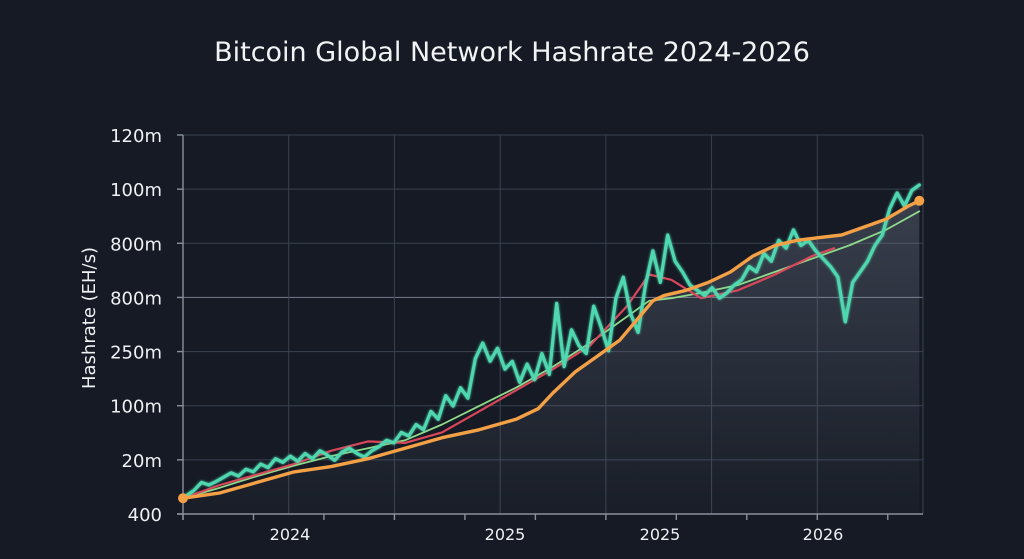 This screenshot has height=559, width=1024. What do you see at coordinates (136, 326) in the screenshot?
I see `y-tick-labels: 400 20m 100m 250m 800m 800m 100m 120m` at bounding box center [136, 326].